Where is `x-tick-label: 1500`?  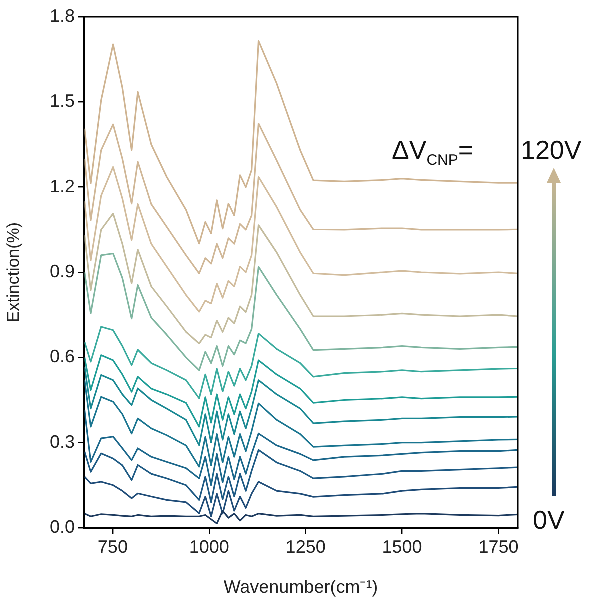
x-tick-label: 1500 is located at coordinates (402, 546).